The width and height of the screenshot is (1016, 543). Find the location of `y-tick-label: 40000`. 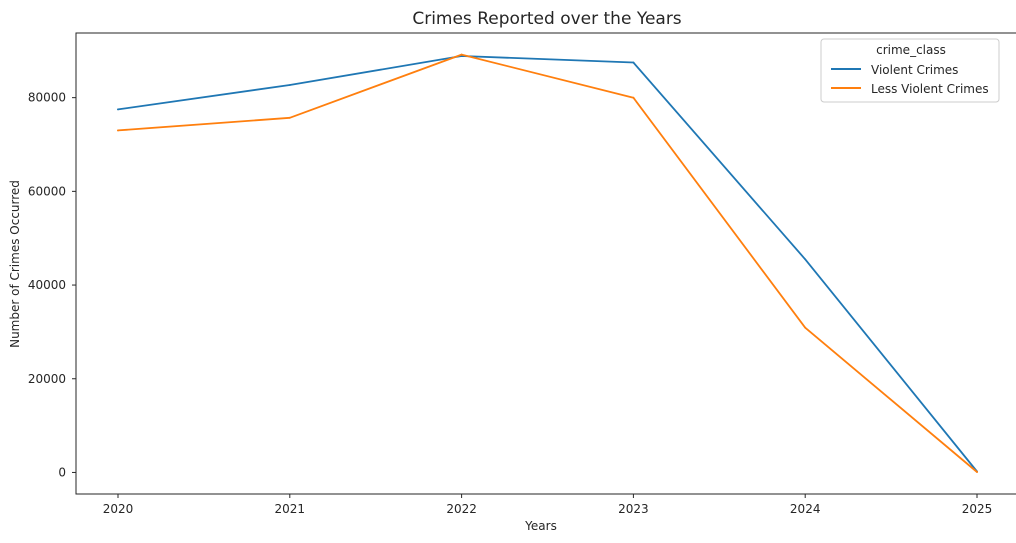

y-tick-label: 40000 is located at coordinates (47, 285).